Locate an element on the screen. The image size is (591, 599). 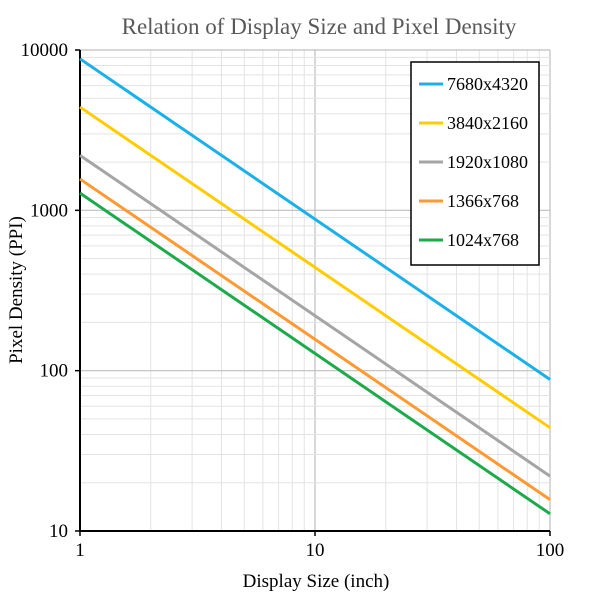
y-tick-label: 100 is located at coordinates (54, 371).